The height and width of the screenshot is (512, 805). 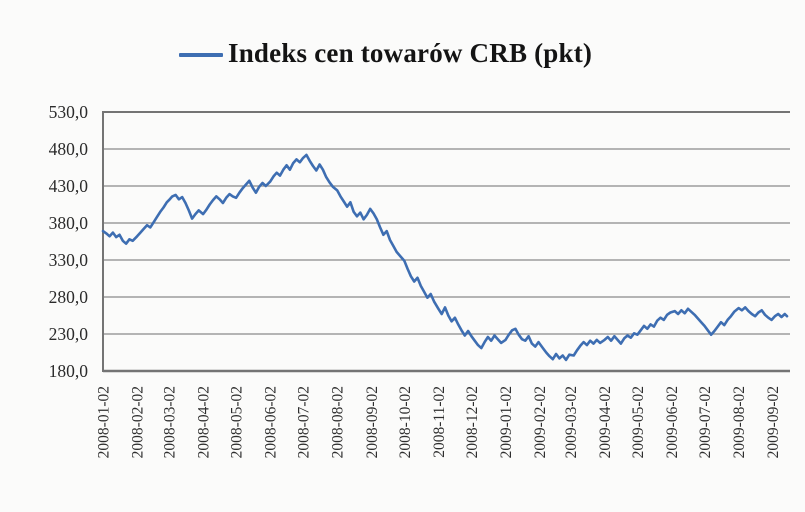 What do you see at coordinates (69, 260) in the screenshot?
I see `y-axis-tick-label: 330,0` at bounding box center [69, 260].